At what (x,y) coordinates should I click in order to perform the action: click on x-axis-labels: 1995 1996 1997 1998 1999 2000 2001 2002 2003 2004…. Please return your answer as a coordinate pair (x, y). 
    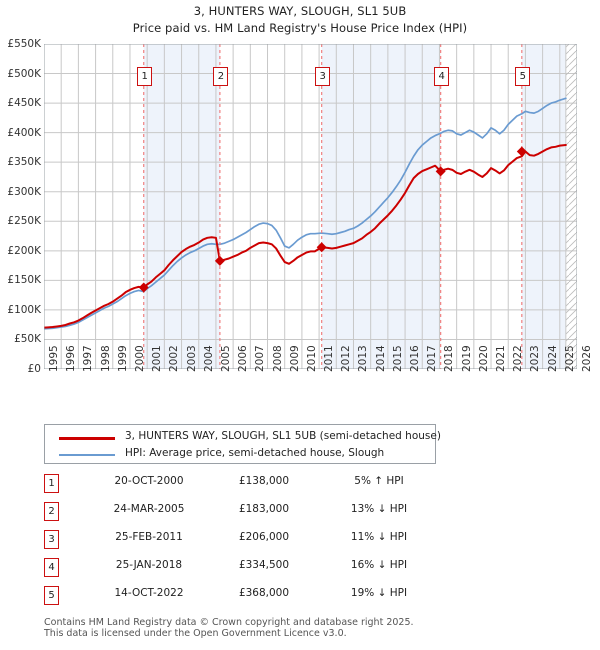
    Looking at the image, I should click on (322, 379).